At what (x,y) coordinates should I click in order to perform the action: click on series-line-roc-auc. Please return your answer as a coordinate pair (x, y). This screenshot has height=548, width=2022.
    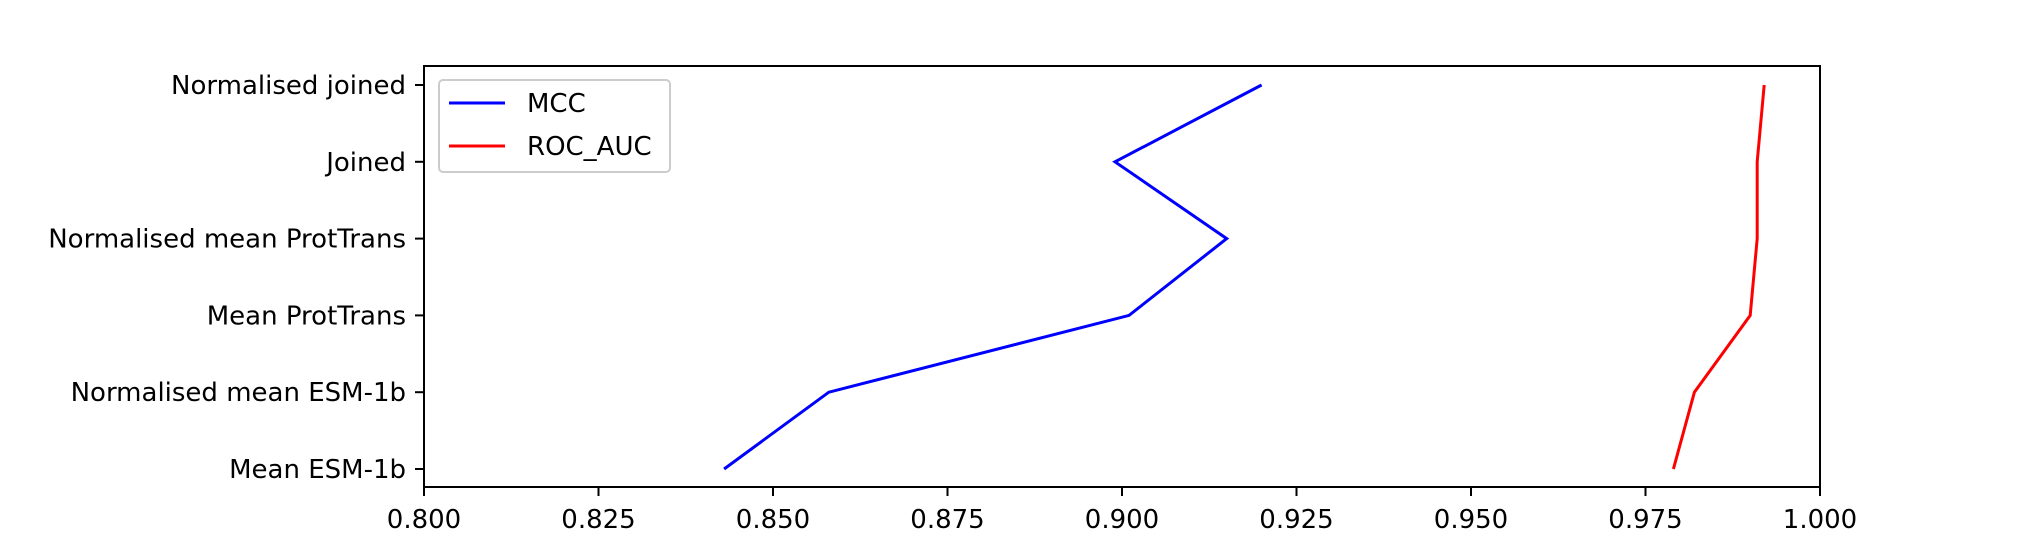
    Looking at the image, I should click on (1718, 277).